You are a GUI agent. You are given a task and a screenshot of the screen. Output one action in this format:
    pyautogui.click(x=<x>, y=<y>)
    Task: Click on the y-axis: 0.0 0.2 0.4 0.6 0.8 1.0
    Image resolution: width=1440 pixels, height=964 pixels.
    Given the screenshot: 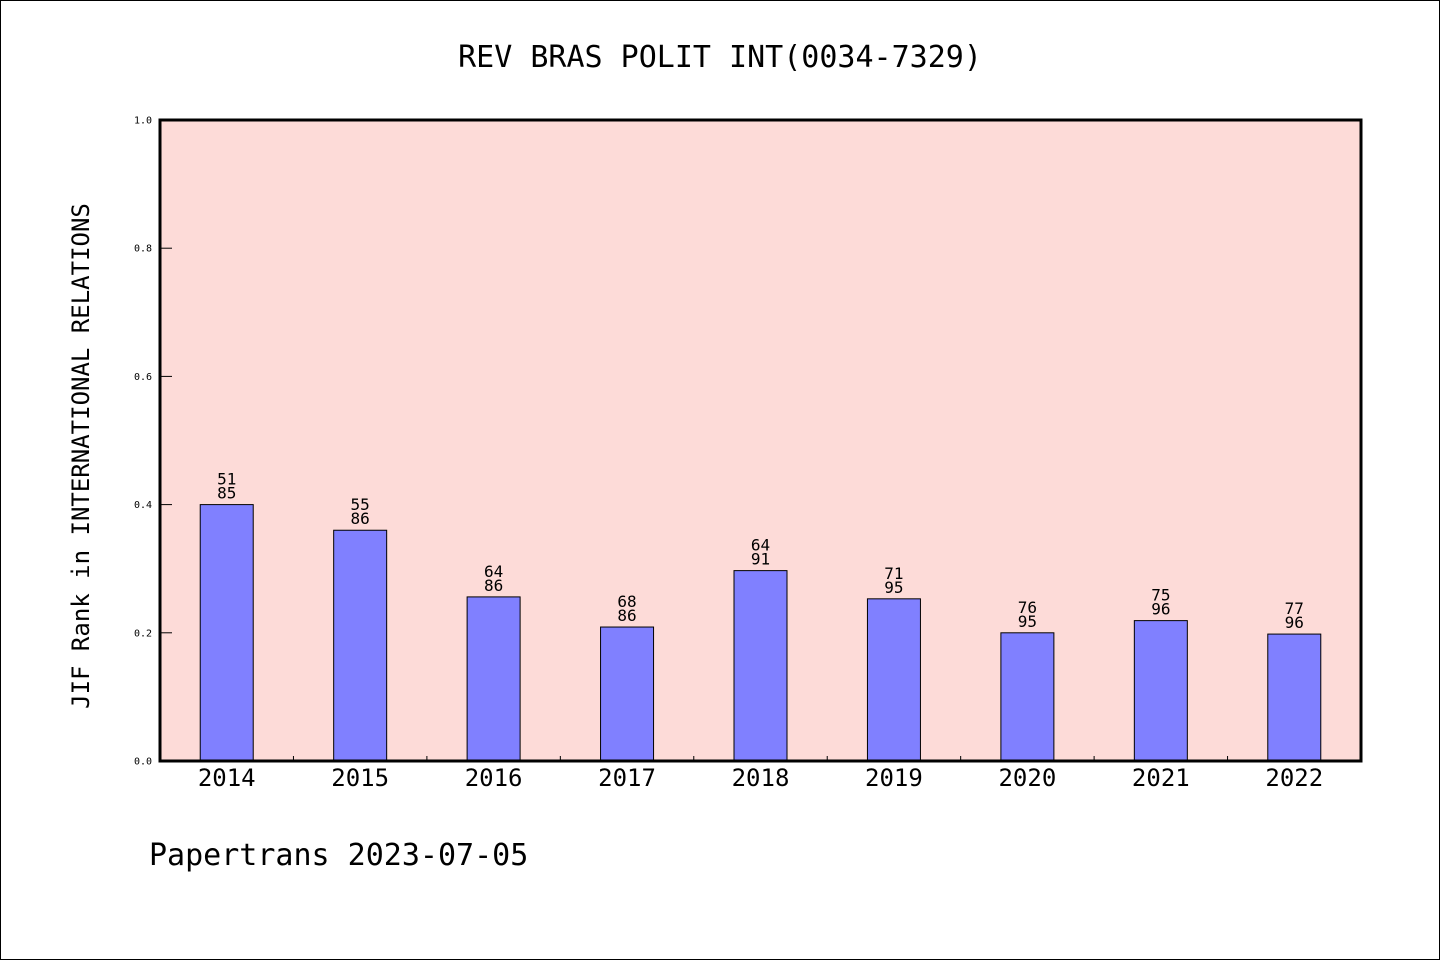 What is the action you would take?
    pyautogui.click(x=153, y=442)
    